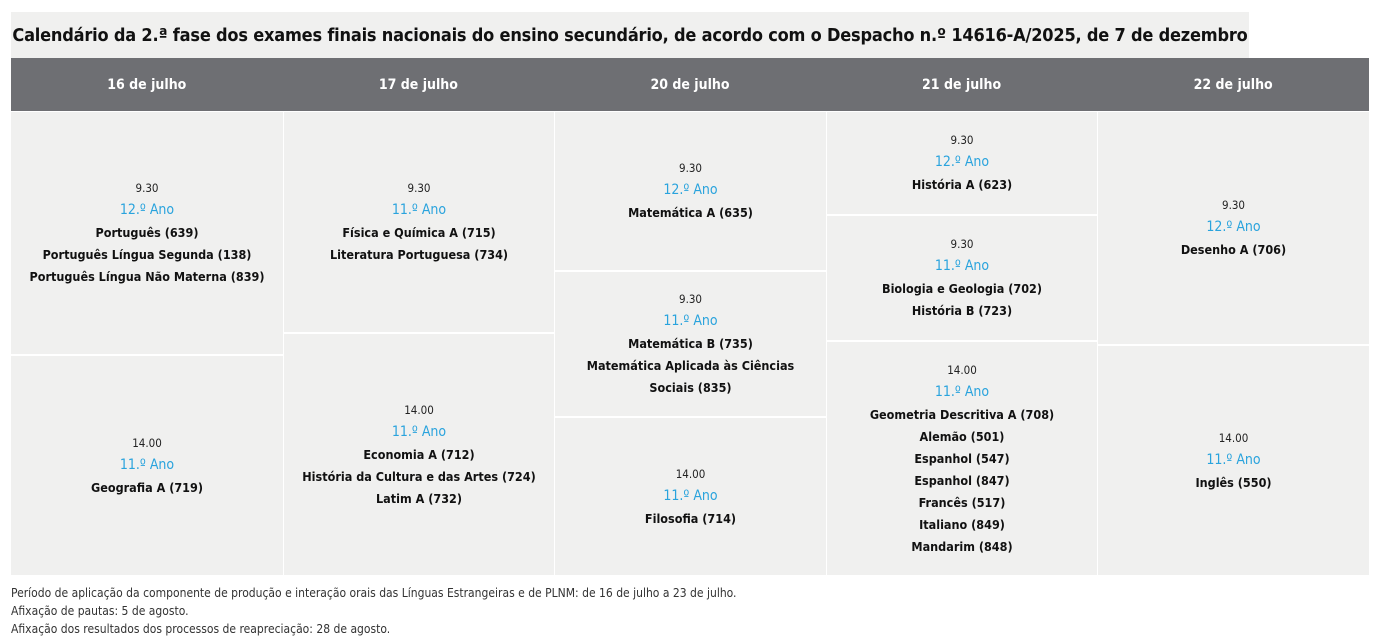 This screenshot has width=1378, height=643. I want to click on exam-name: Geografia A (719), so click(147, 487).